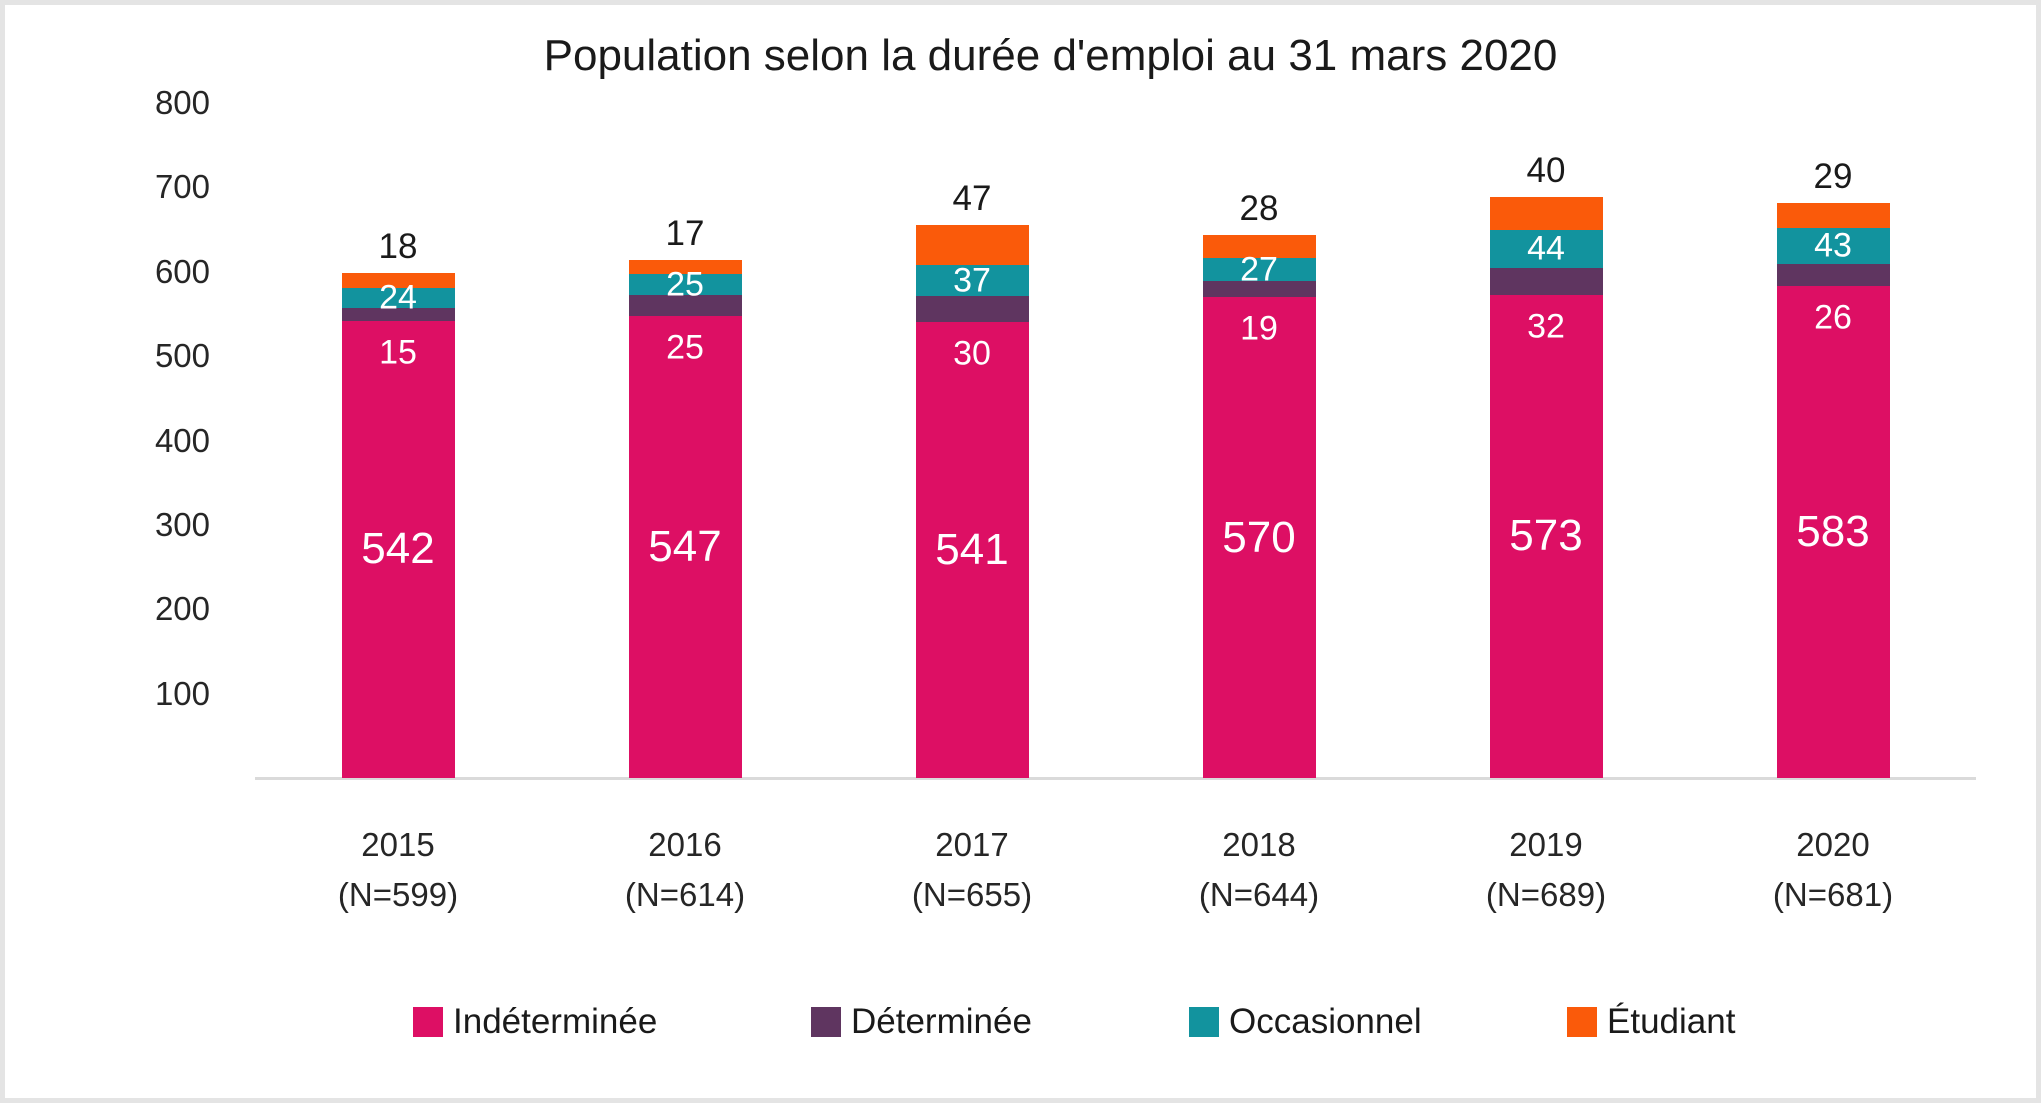  What do you see at coordinates (1259, 328) in the screenshot?
I see `label-determinee: 19` at bounding box center [1259, 328].